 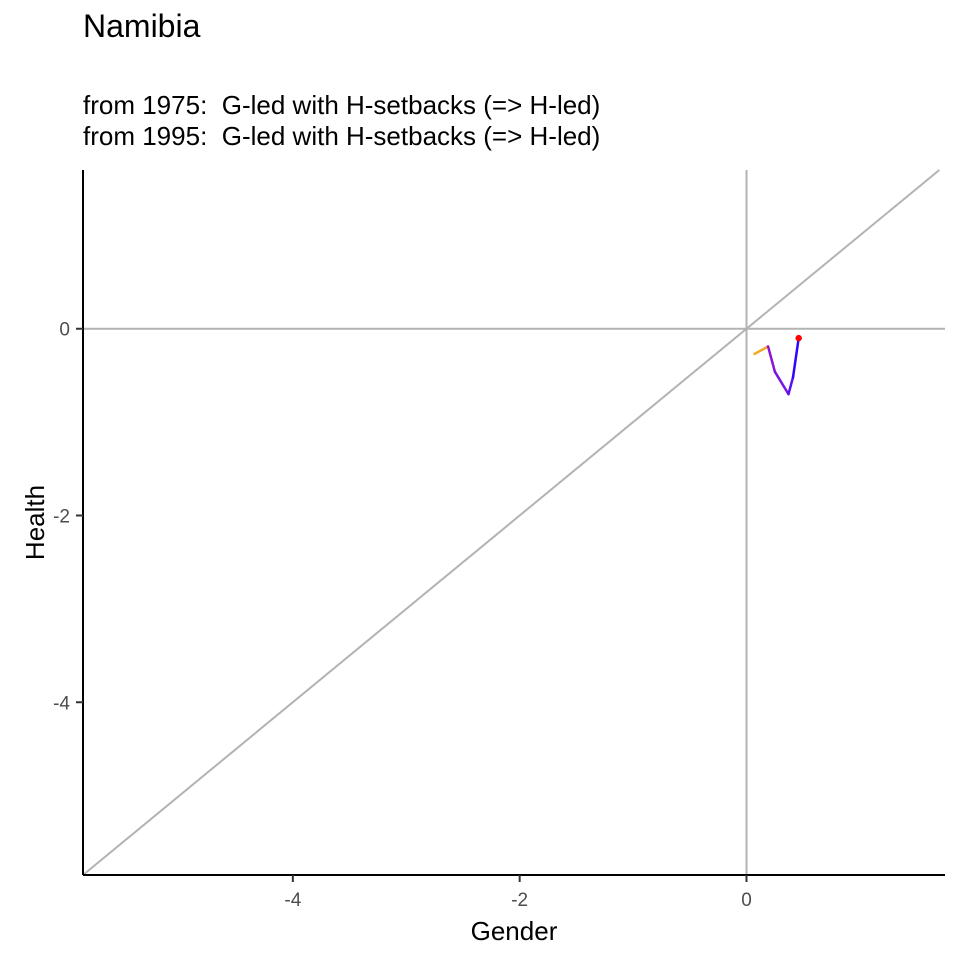 What do you see at coordinates (519, 900) in the screenshot?
I see `x-tick-label: -2` at bounding box center [519, 900].